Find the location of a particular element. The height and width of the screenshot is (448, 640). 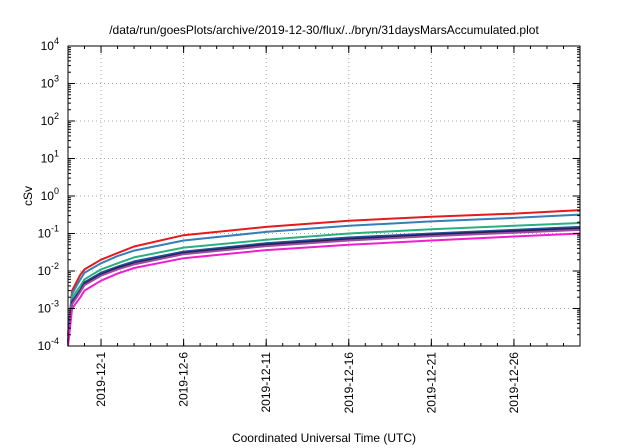

y-tick-label: 10⁻¹ is located at coordinates (48, 232).